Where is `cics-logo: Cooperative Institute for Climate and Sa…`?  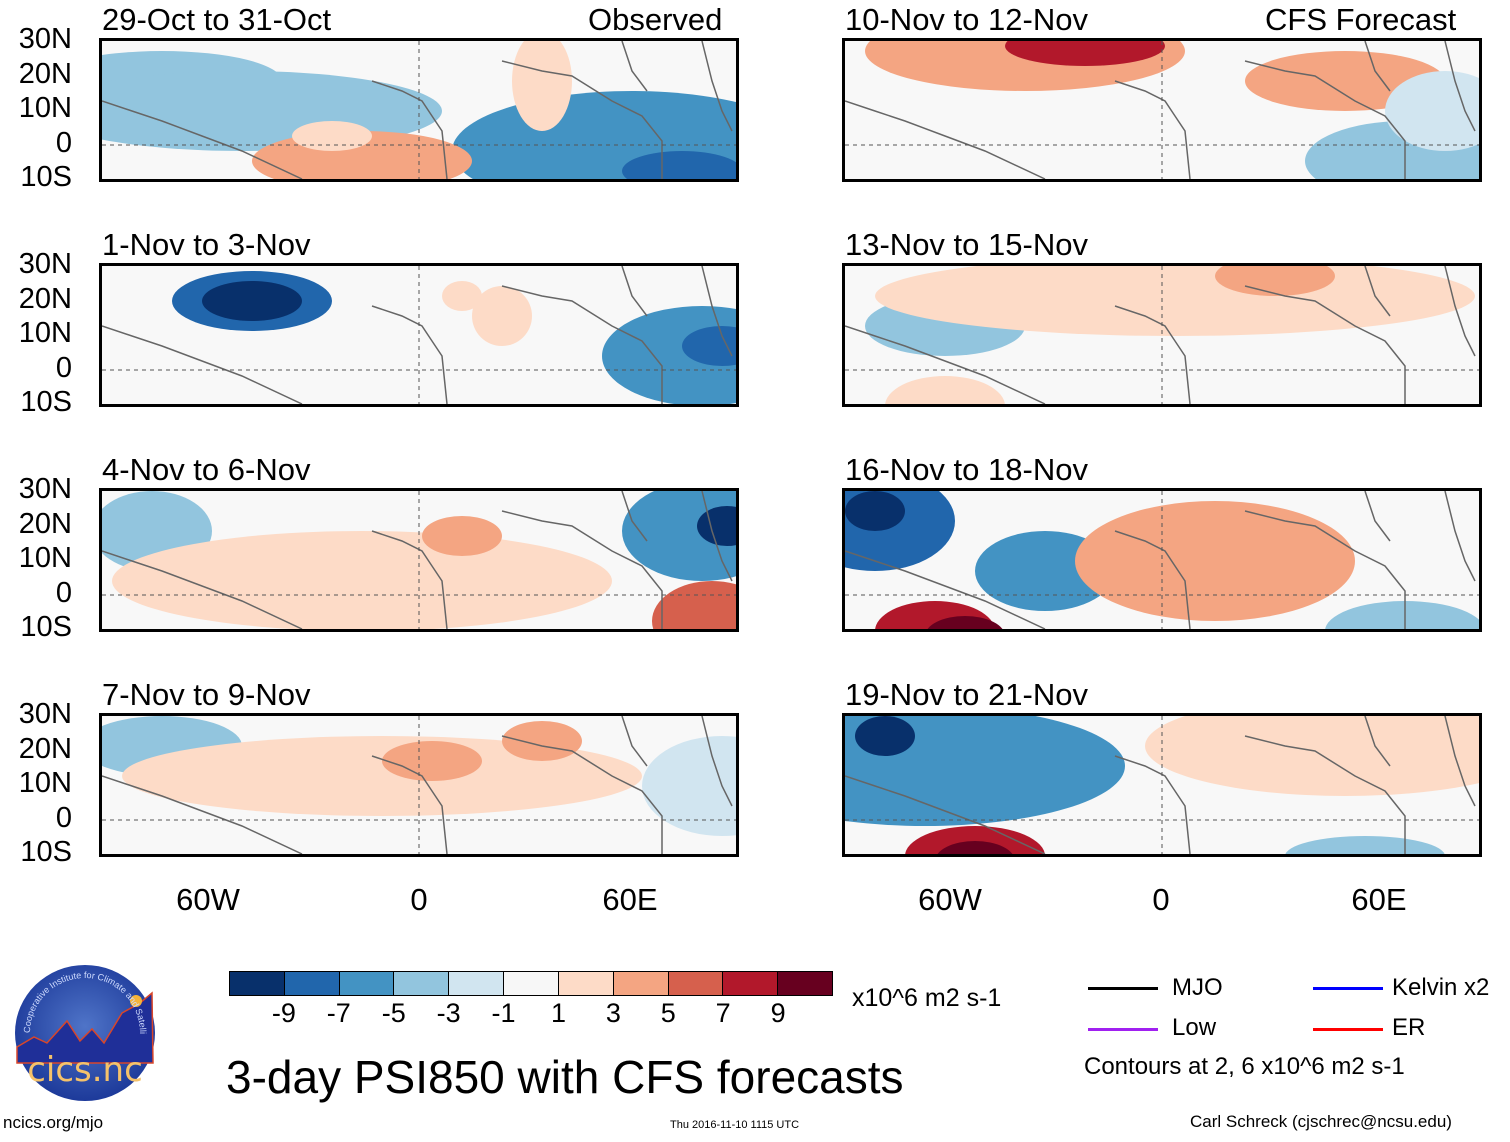 cics-logo: Cooperative Institute for Climate and Sa… is located at coordinates (83, 1029).